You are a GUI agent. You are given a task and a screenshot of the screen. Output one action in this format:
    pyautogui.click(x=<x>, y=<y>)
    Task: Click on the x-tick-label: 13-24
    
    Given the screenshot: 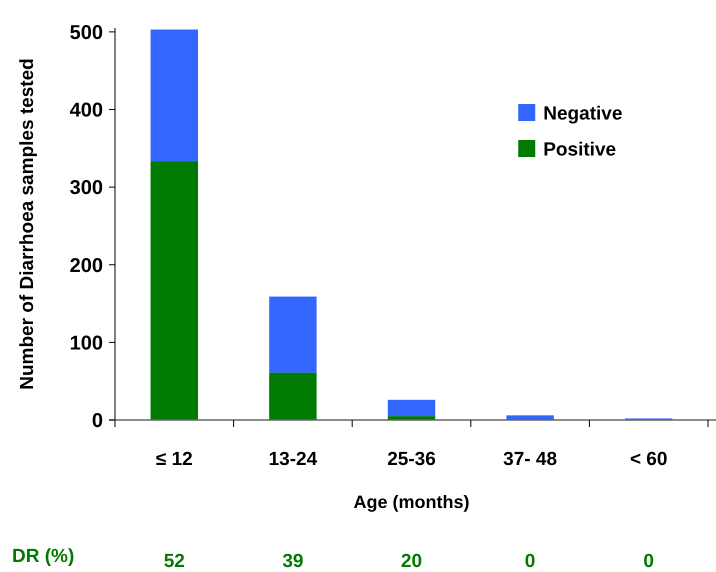 What is the action you would take?
    pyautogui.click(x=293, y=459)
    